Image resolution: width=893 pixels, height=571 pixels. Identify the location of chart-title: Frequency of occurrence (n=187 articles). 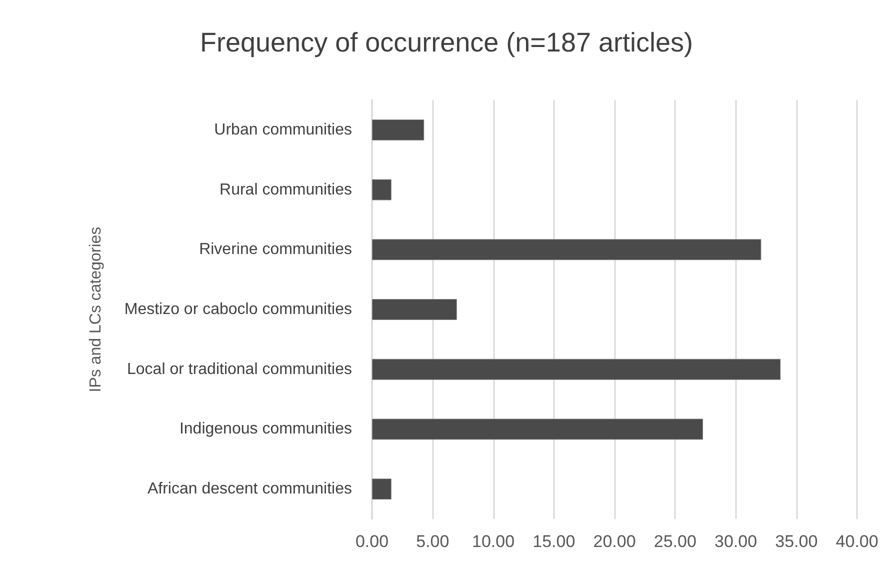
(446, 43).